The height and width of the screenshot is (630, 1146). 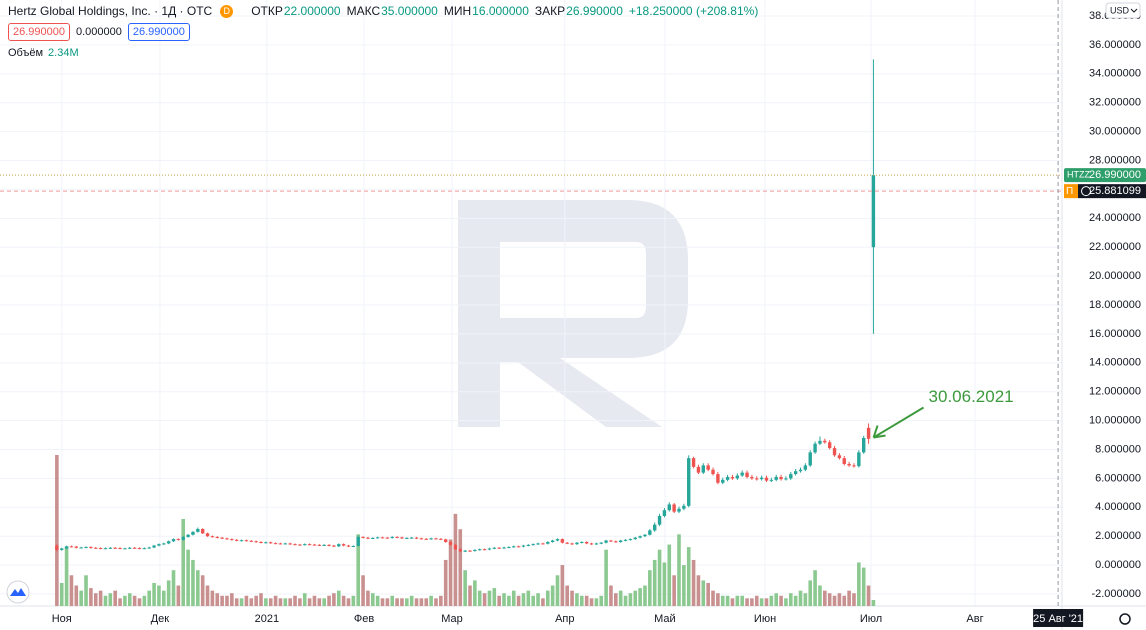 I want to click on gear-icon, so click(x=1125, y=619).